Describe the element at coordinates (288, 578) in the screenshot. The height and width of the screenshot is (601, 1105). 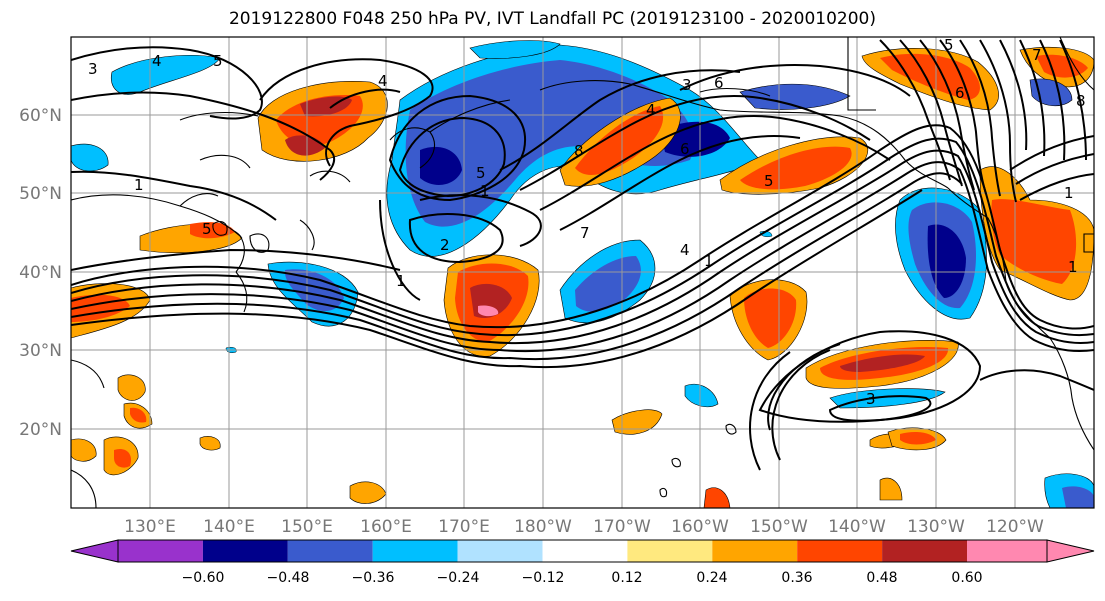
I see `colorbar-tick-label: −0.48` at that location.